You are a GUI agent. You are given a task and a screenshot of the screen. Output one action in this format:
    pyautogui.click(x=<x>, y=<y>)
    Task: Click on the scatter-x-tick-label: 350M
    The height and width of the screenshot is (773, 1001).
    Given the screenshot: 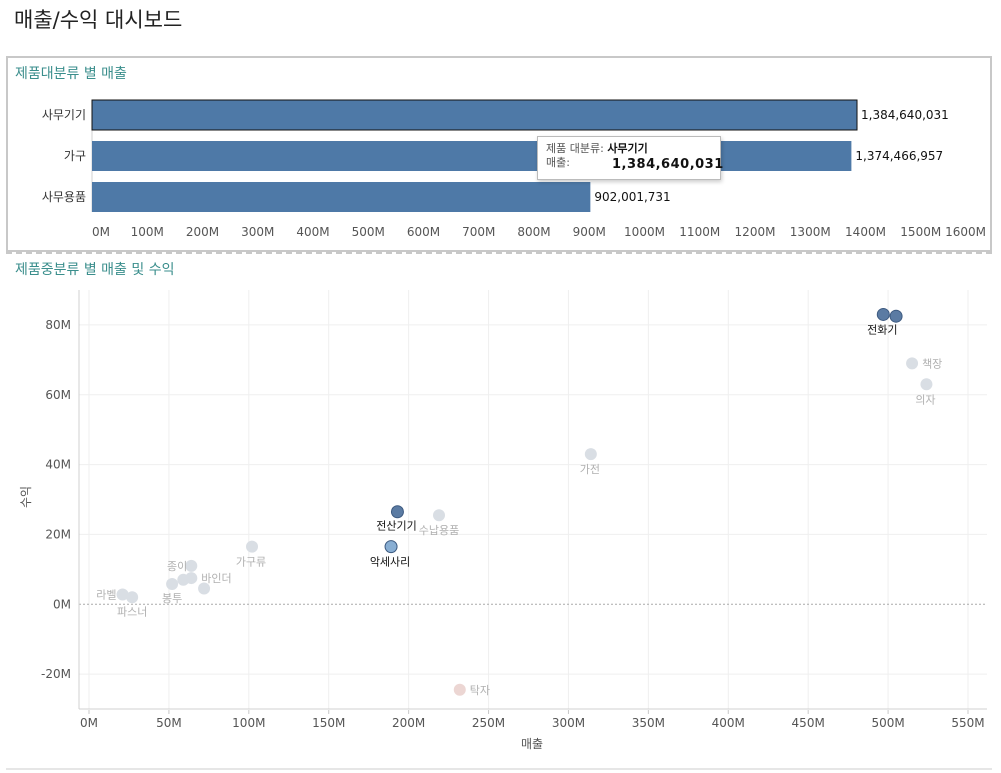 What is the action you would take?
    pyautogui.click(x=648, y=723)
    